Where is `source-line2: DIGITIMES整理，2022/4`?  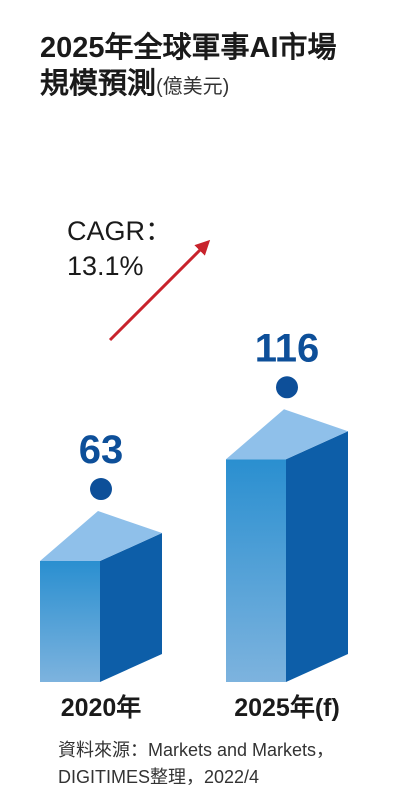
source-line2: DIGITIMES整理，2022/4 is located at coordinates (159, 777).